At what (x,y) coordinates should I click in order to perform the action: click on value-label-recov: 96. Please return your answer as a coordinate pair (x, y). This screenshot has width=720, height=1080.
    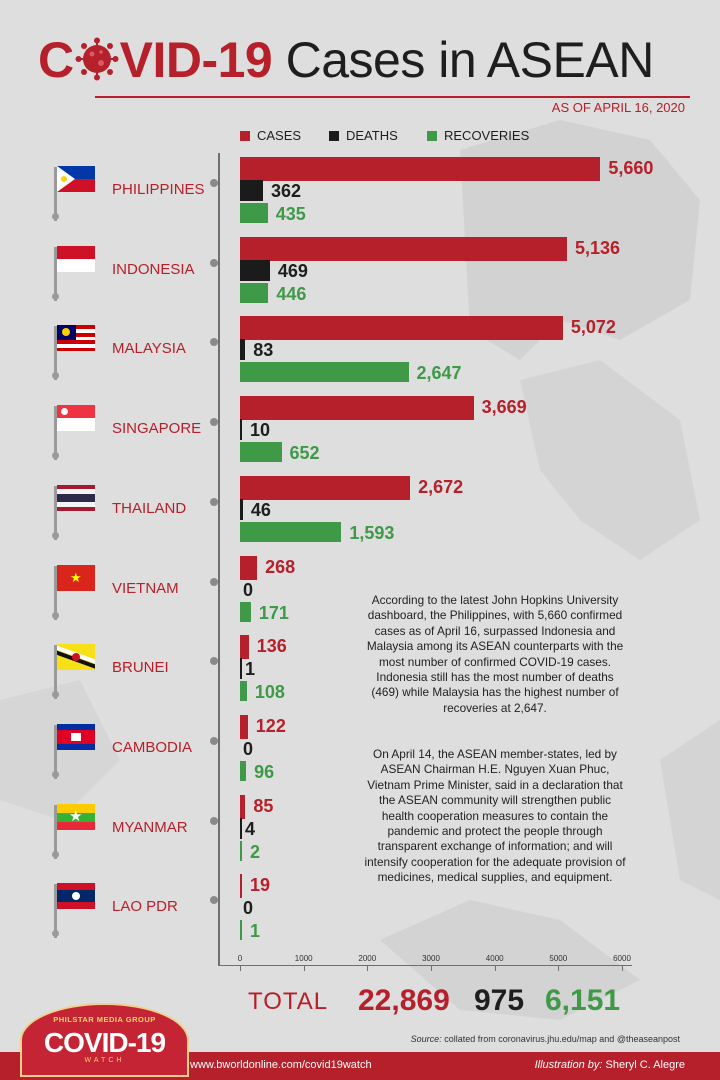
    Looking at the image, I should click on (264, 771).